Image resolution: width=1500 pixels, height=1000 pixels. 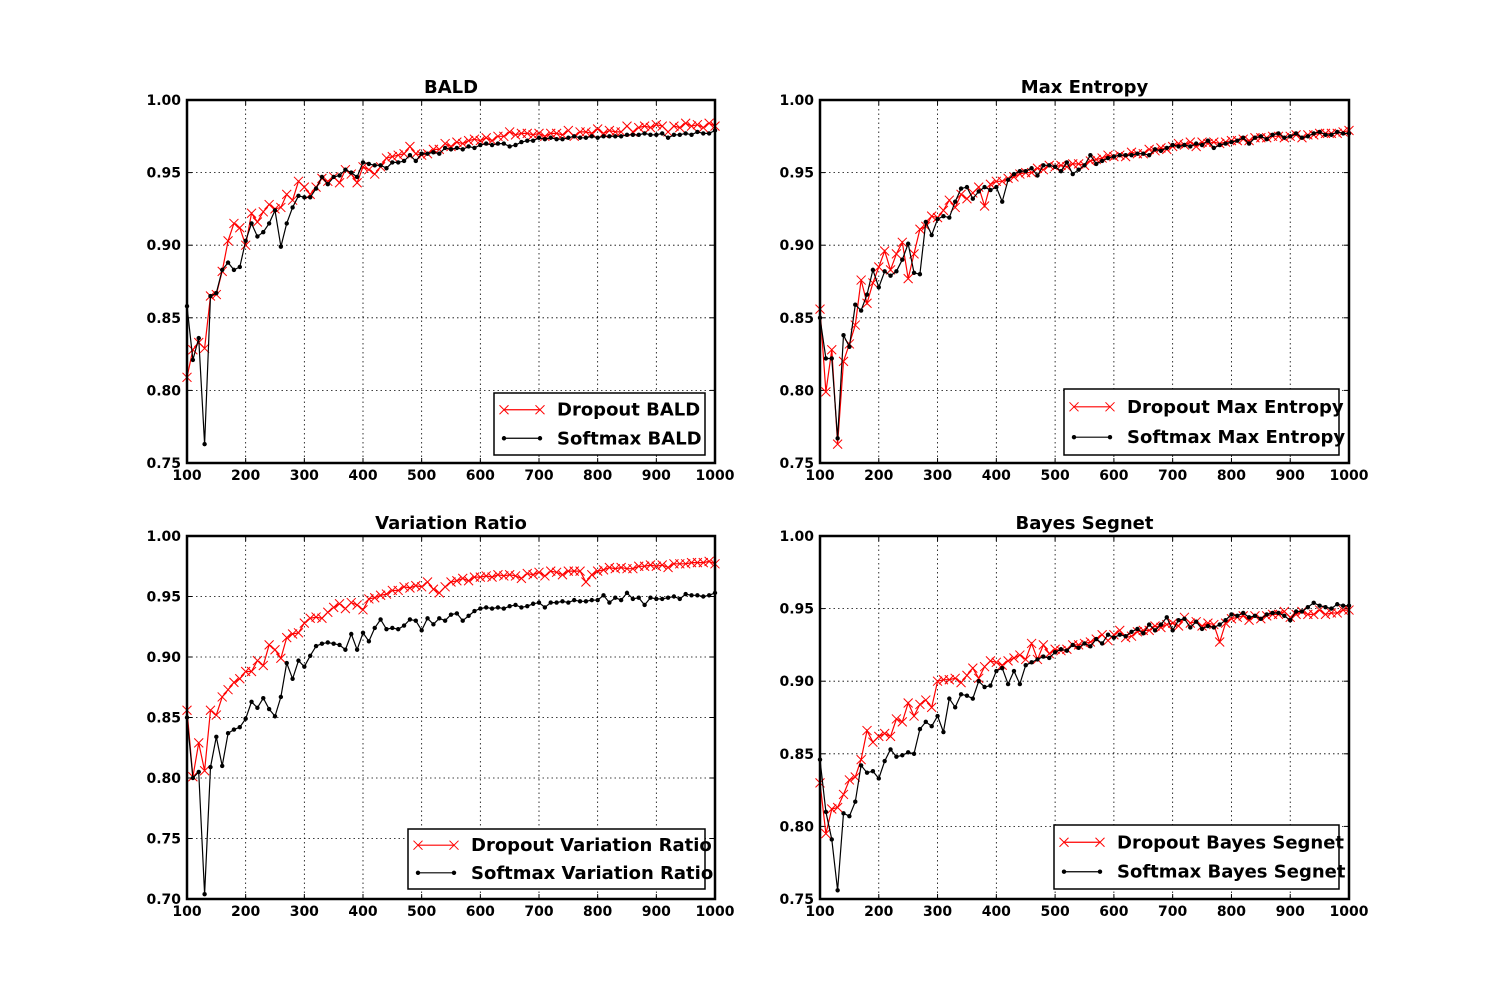 I want to click on x-tick-label: 1000, so click(x=1349, y=476).